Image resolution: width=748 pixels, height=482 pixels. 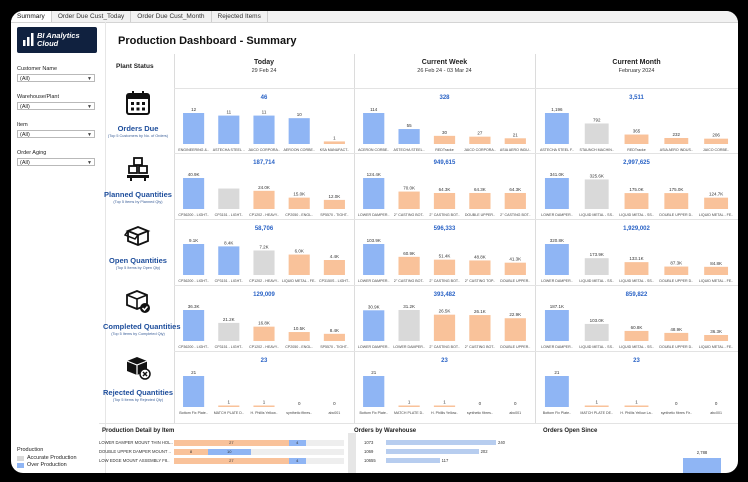 I want to click on warehouse-row: 1073 240, so click(x=446, y=442).